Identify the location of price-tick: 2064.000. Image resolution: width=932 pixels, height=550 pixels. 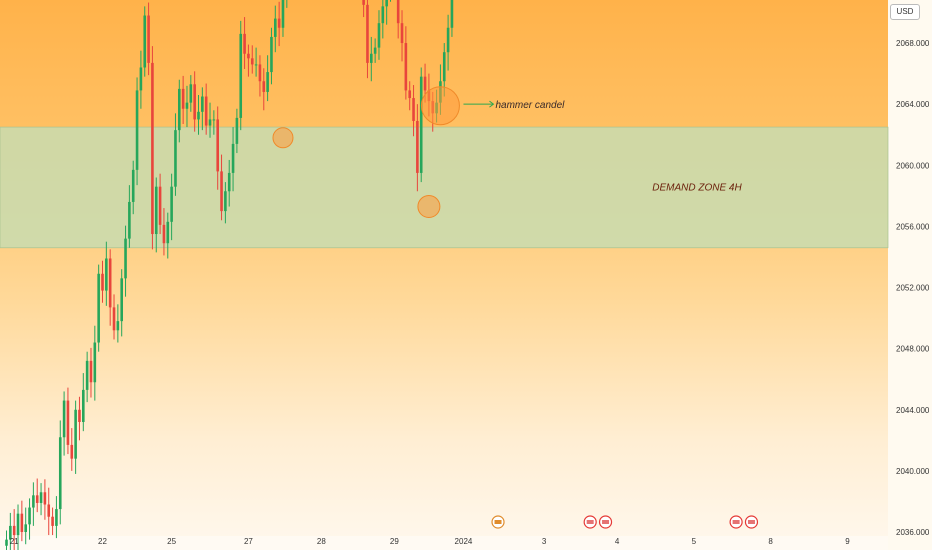
(913, 104).